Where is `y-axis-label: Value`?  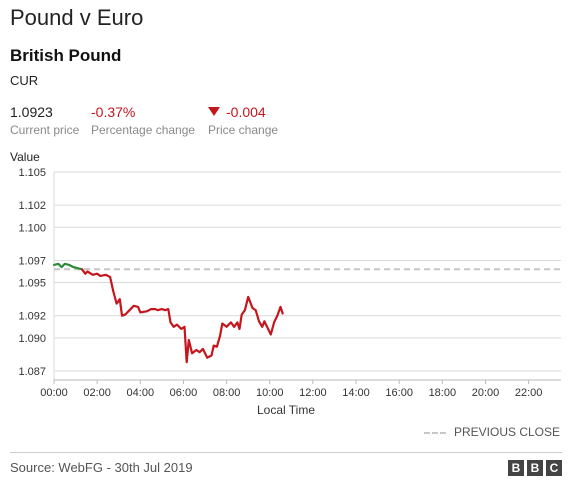
y-axis-label: Value is located at coordinates (25, 157).